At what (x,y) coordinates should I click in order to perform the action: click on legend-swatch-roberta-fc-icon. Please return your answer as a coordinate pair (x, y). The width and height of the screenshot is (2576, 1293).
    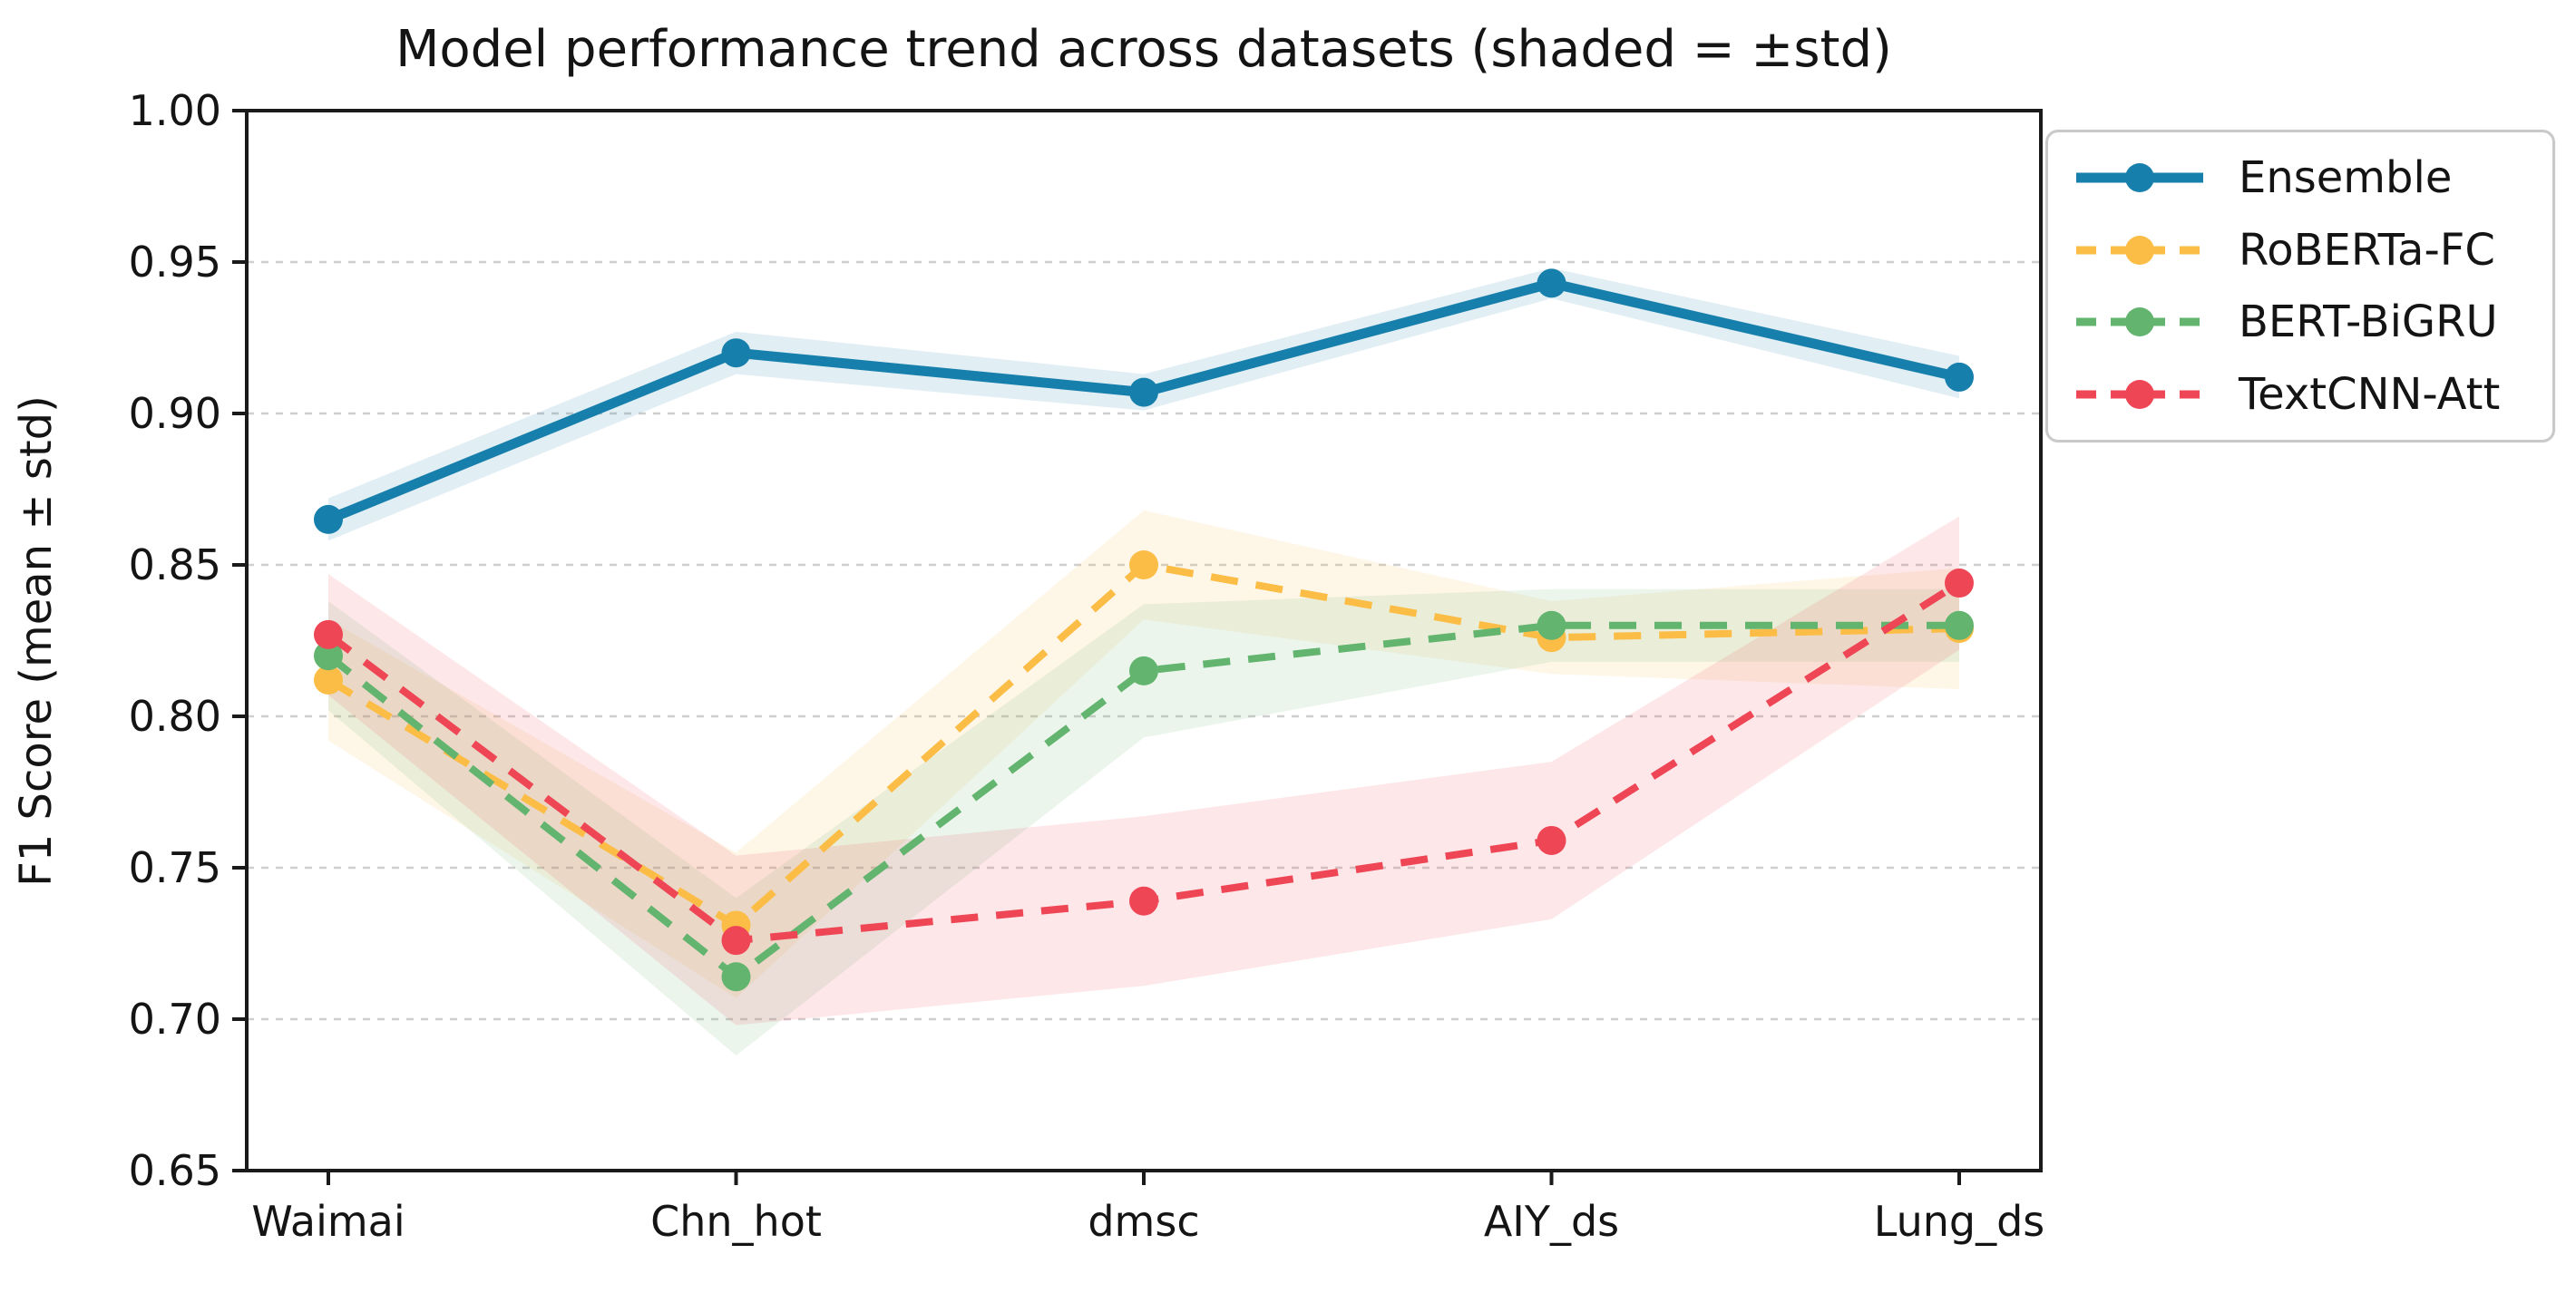
    Looking at the image, I should click on (2139, 250).